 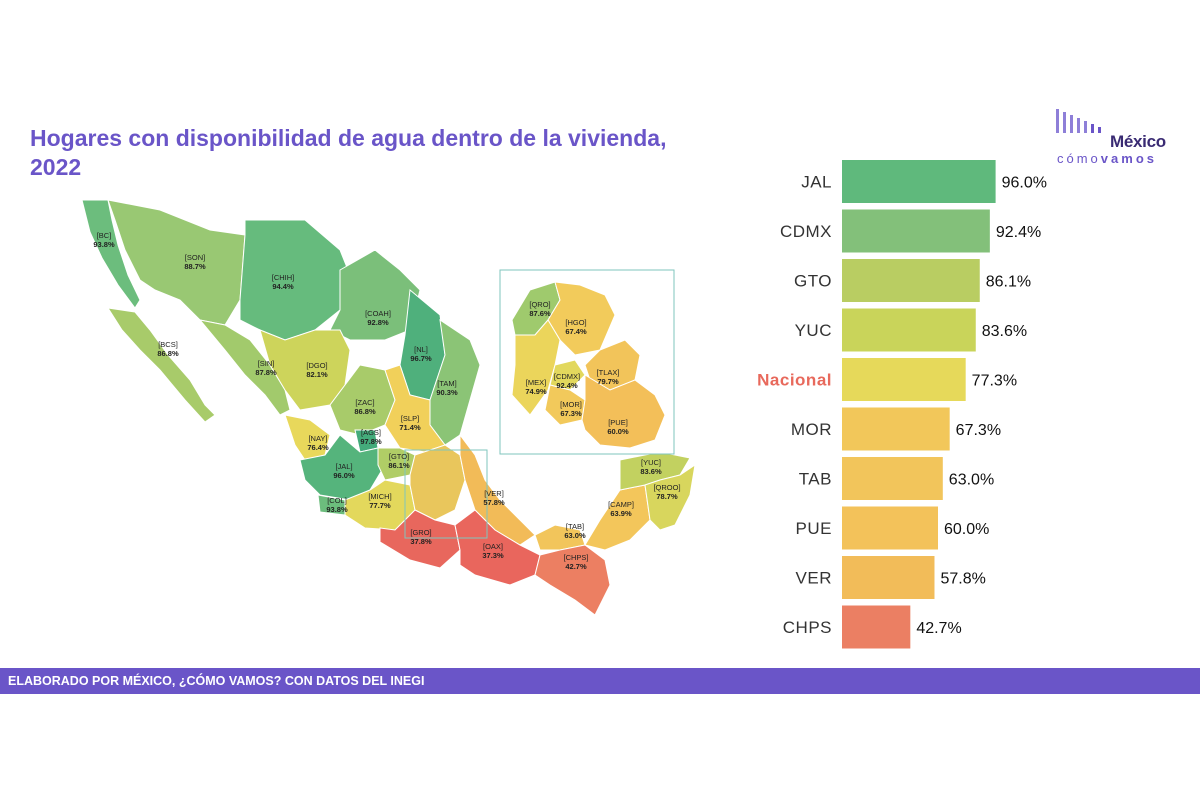 I want to click on map-label-code-col: [COL], so click(x=337, y=500).